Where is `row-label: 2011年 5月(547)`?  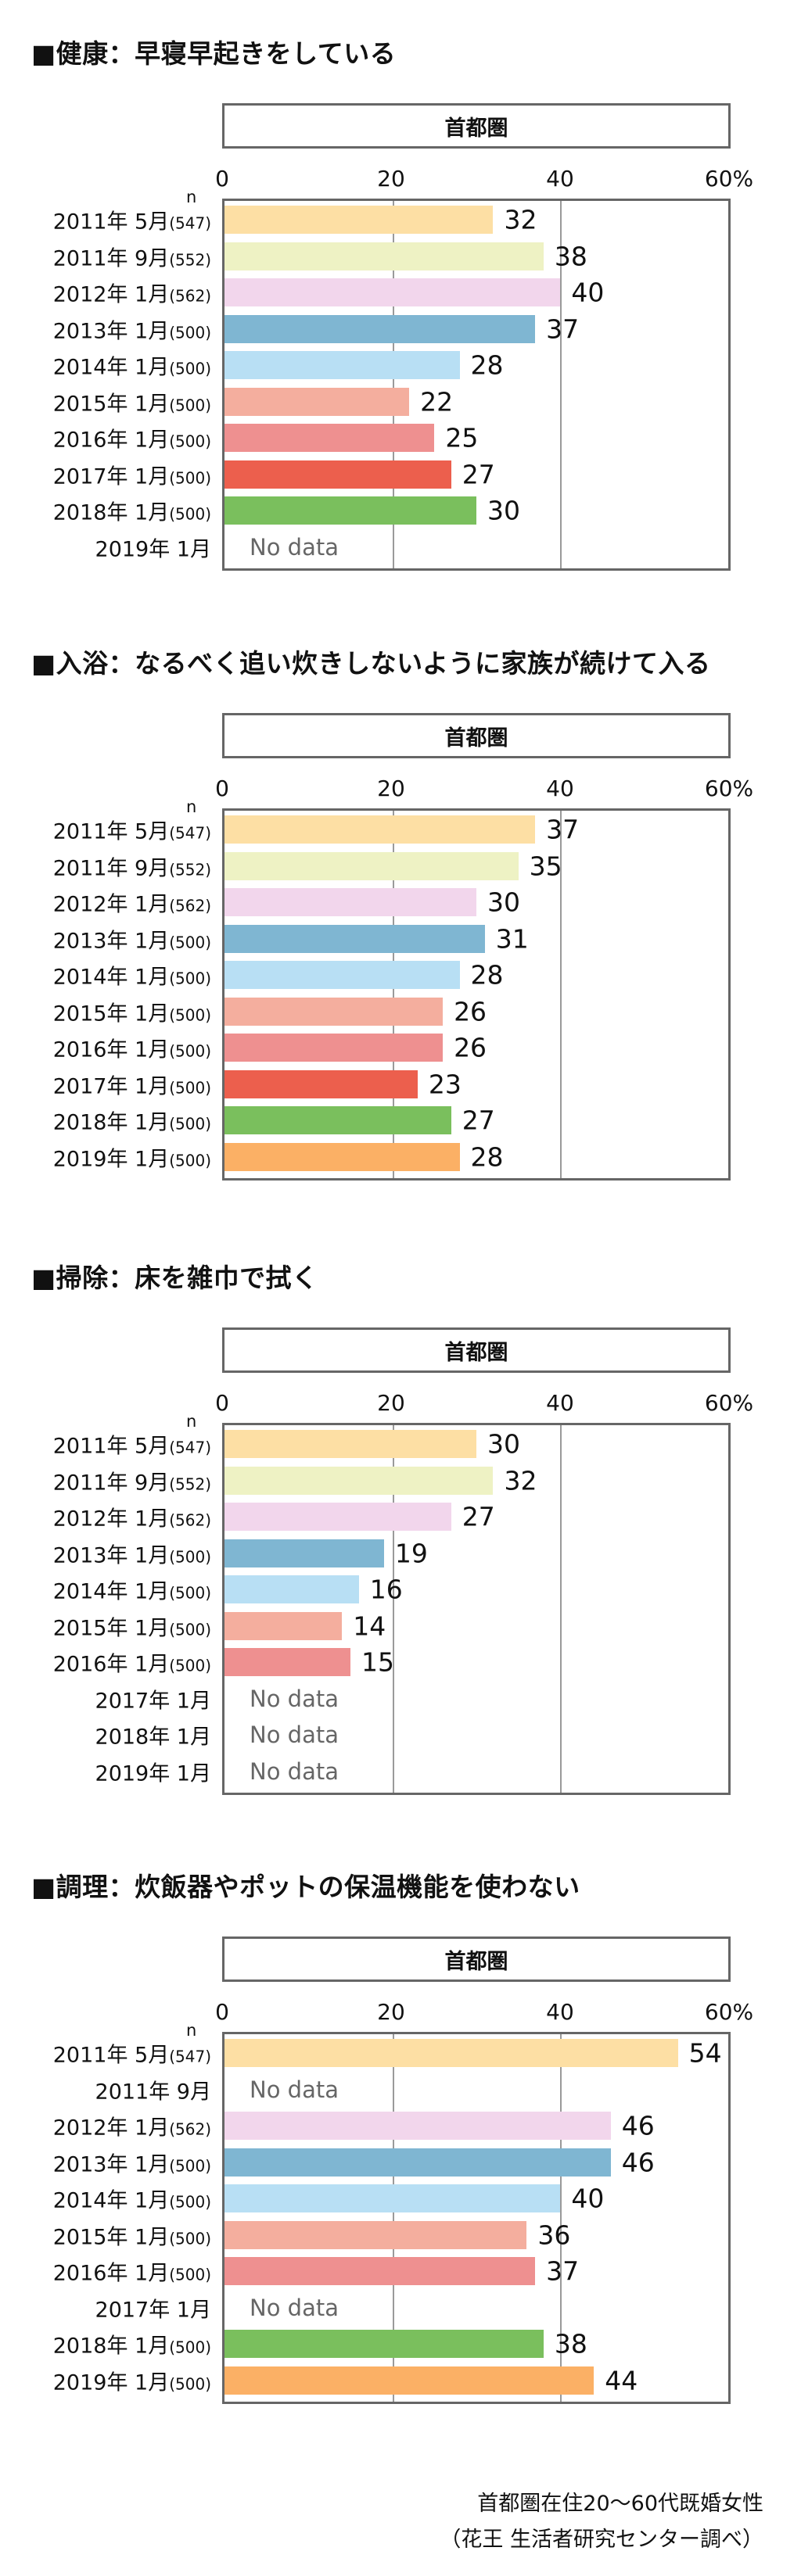 row-label: 2011年 5月(547) is located at coordinates (132, 830).